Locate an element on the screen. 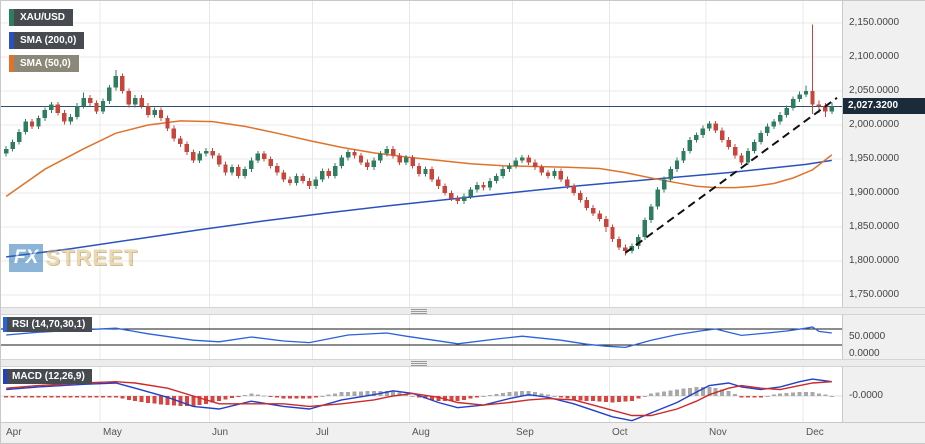 Image resolution: width=925 pixels, height=444 pixels. symbol-color-chip is located at coordinates (11, 17).